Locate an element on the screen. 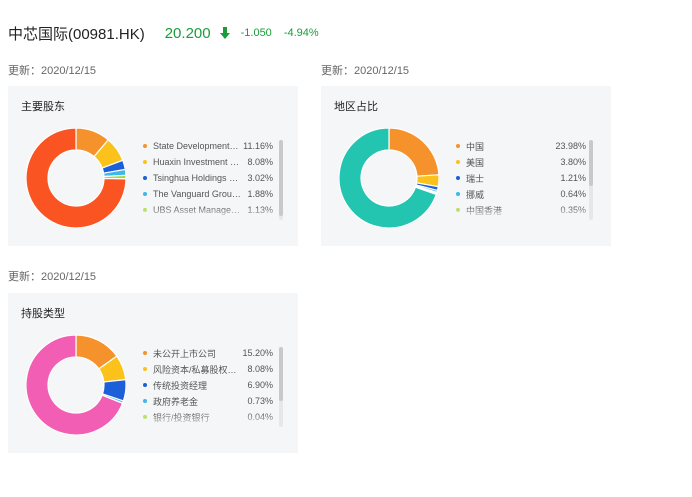 The width and height of the screenshot is (692, 497). region-donut-chart is located at coordinates (389, 178).